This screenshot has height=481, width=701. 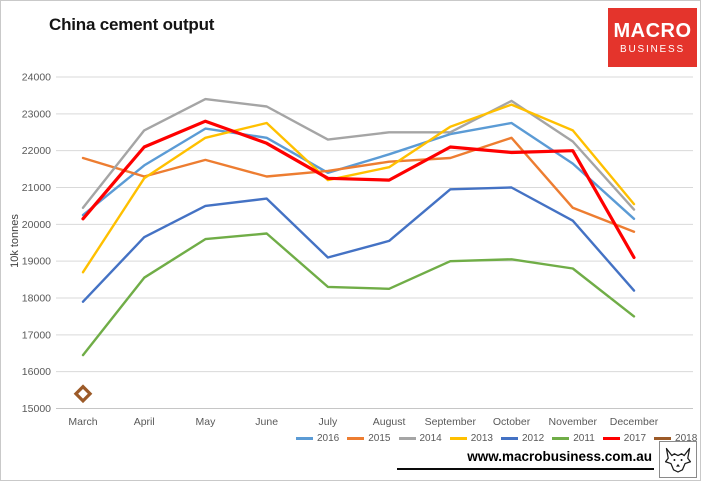 I want to click on x-tick-label-may: May, so click(x=206, y=422).